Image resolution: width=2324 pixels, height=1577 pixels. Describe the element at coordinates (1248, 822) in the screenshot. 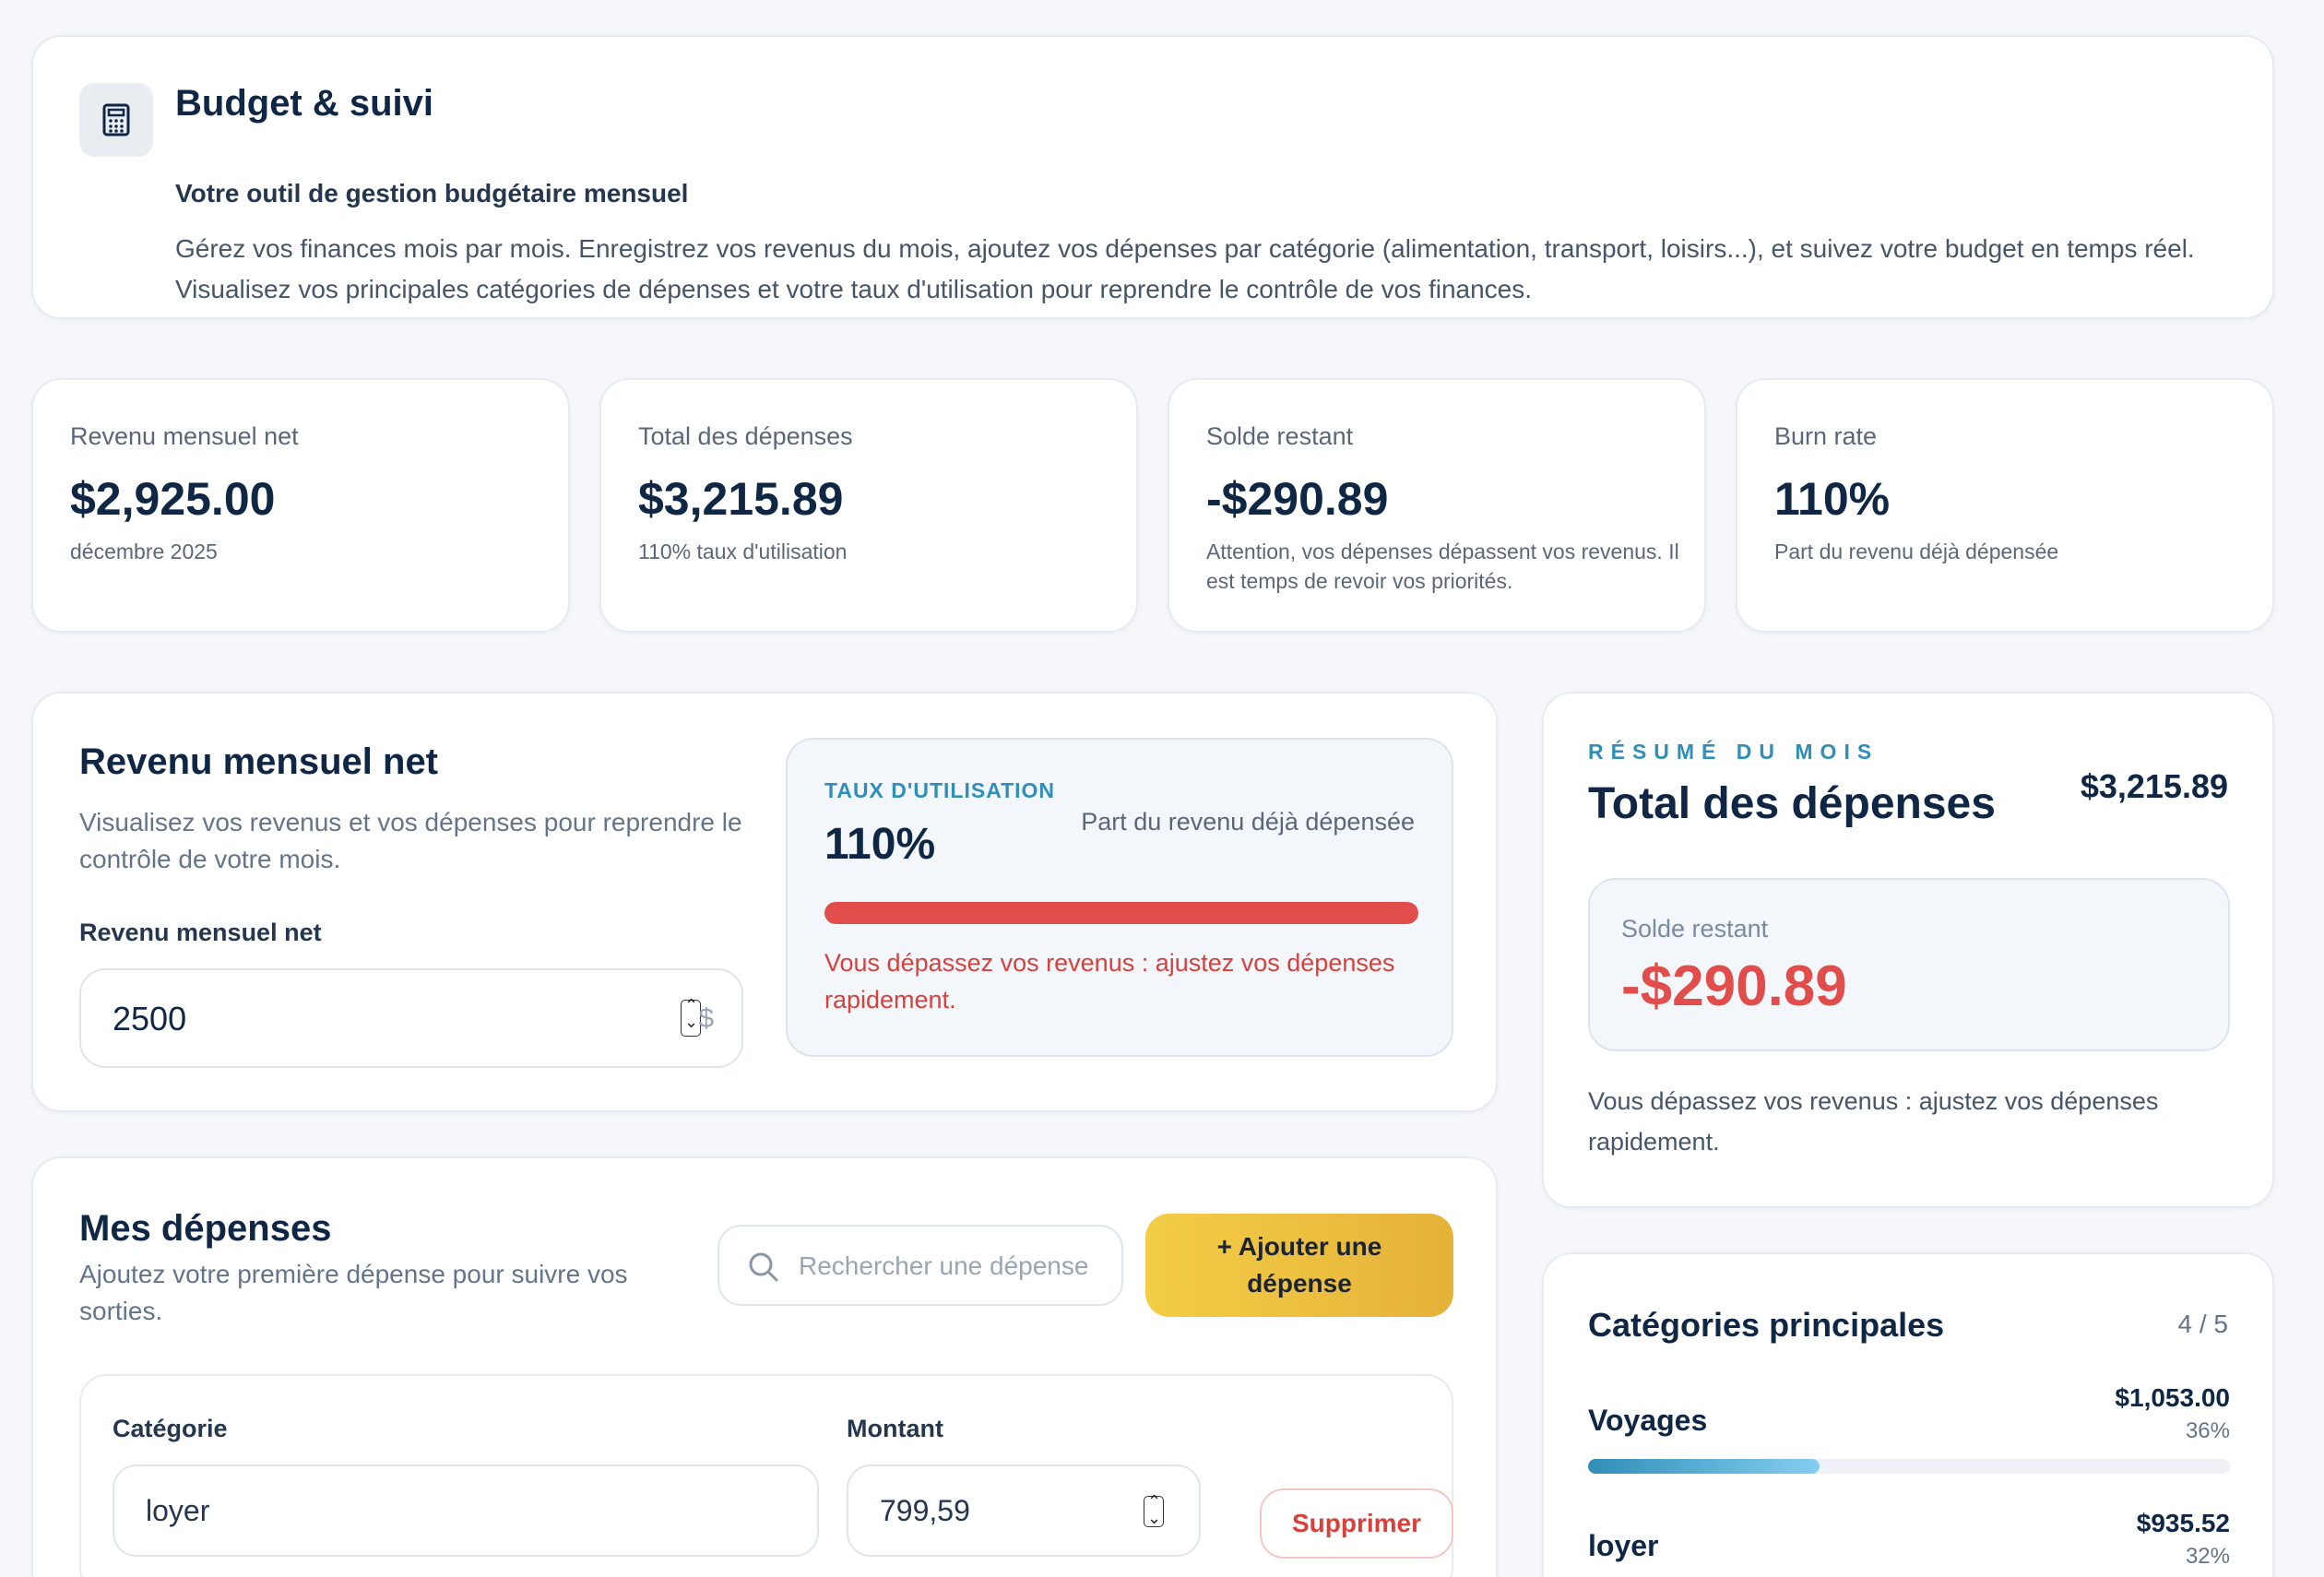

I see `usage-side-label: Part du revenu déjà dépensée` at that location.